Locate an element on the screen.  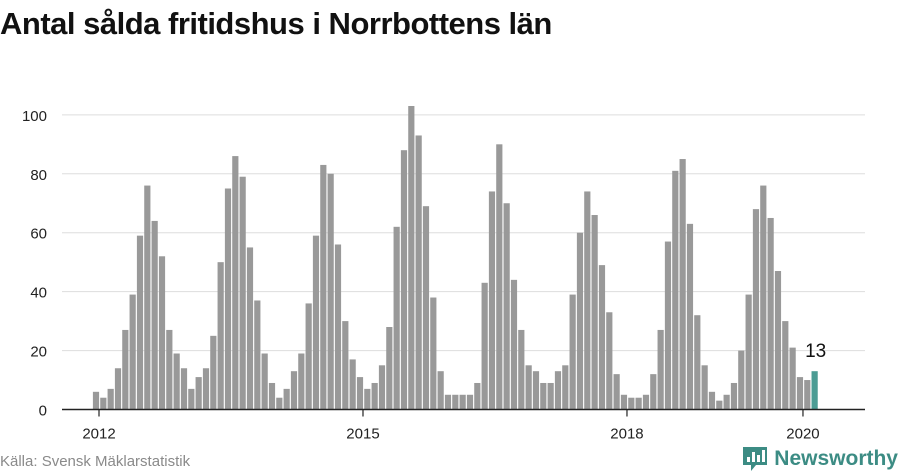
y-tick-label: 40 is located at coordinates (38, 293).